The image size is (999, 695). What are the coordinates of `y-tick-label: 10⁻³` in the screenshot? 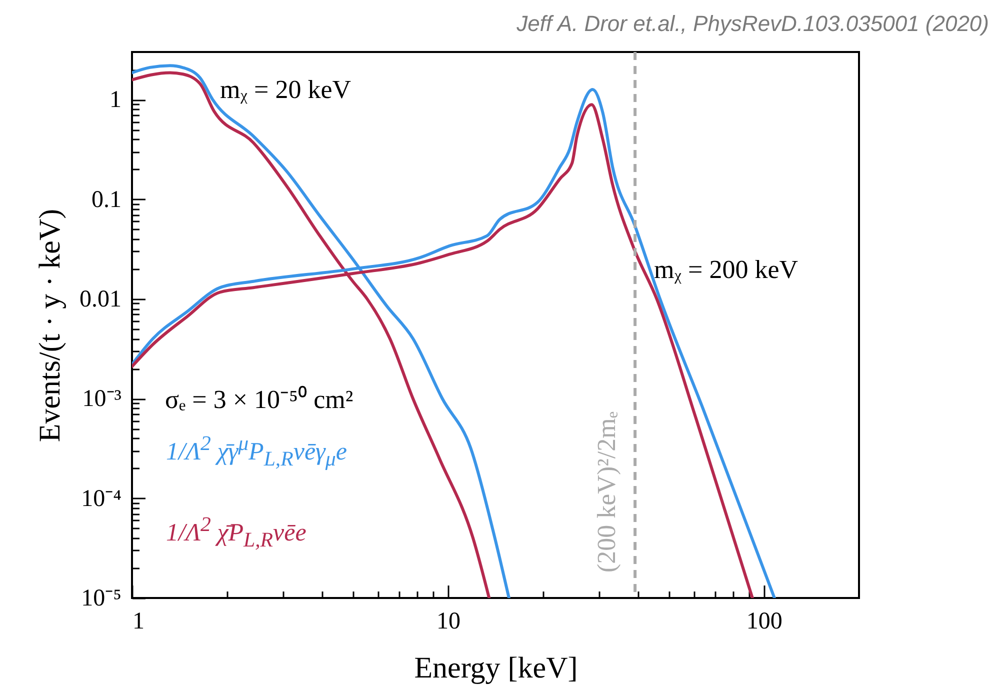 It's located at (102, 399).